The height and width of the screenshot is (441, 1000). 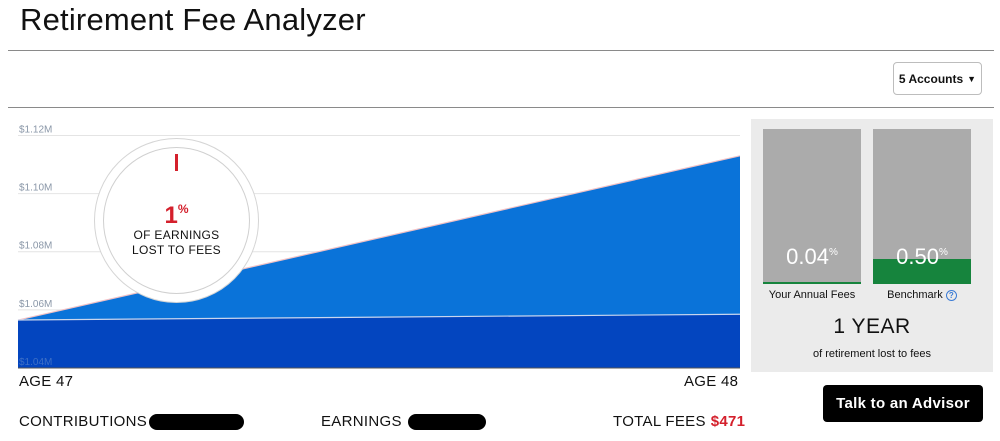 What do you see at coordinates (35, 362) in the screenshot?
I see `y-tick-label: $1.04M` at bounding box center [35, 362].